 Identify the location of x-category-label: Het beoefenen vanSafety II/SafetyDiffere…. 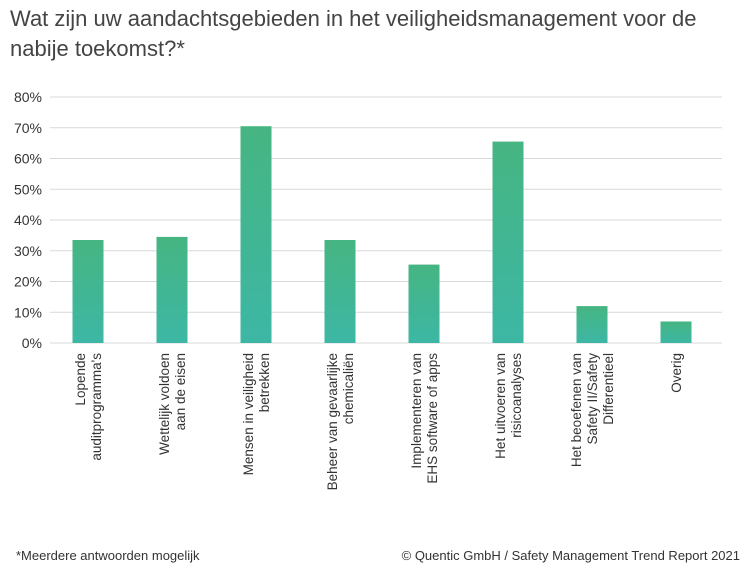
(592, 410).